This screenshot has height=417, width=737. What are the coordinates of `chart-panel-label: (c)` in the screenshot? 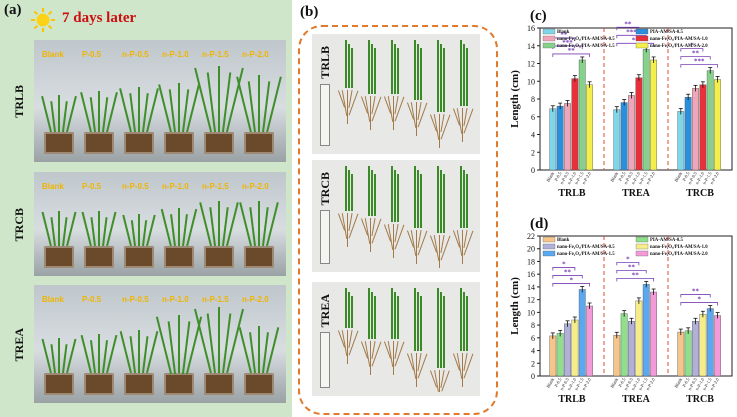 It's located at (538, 16).